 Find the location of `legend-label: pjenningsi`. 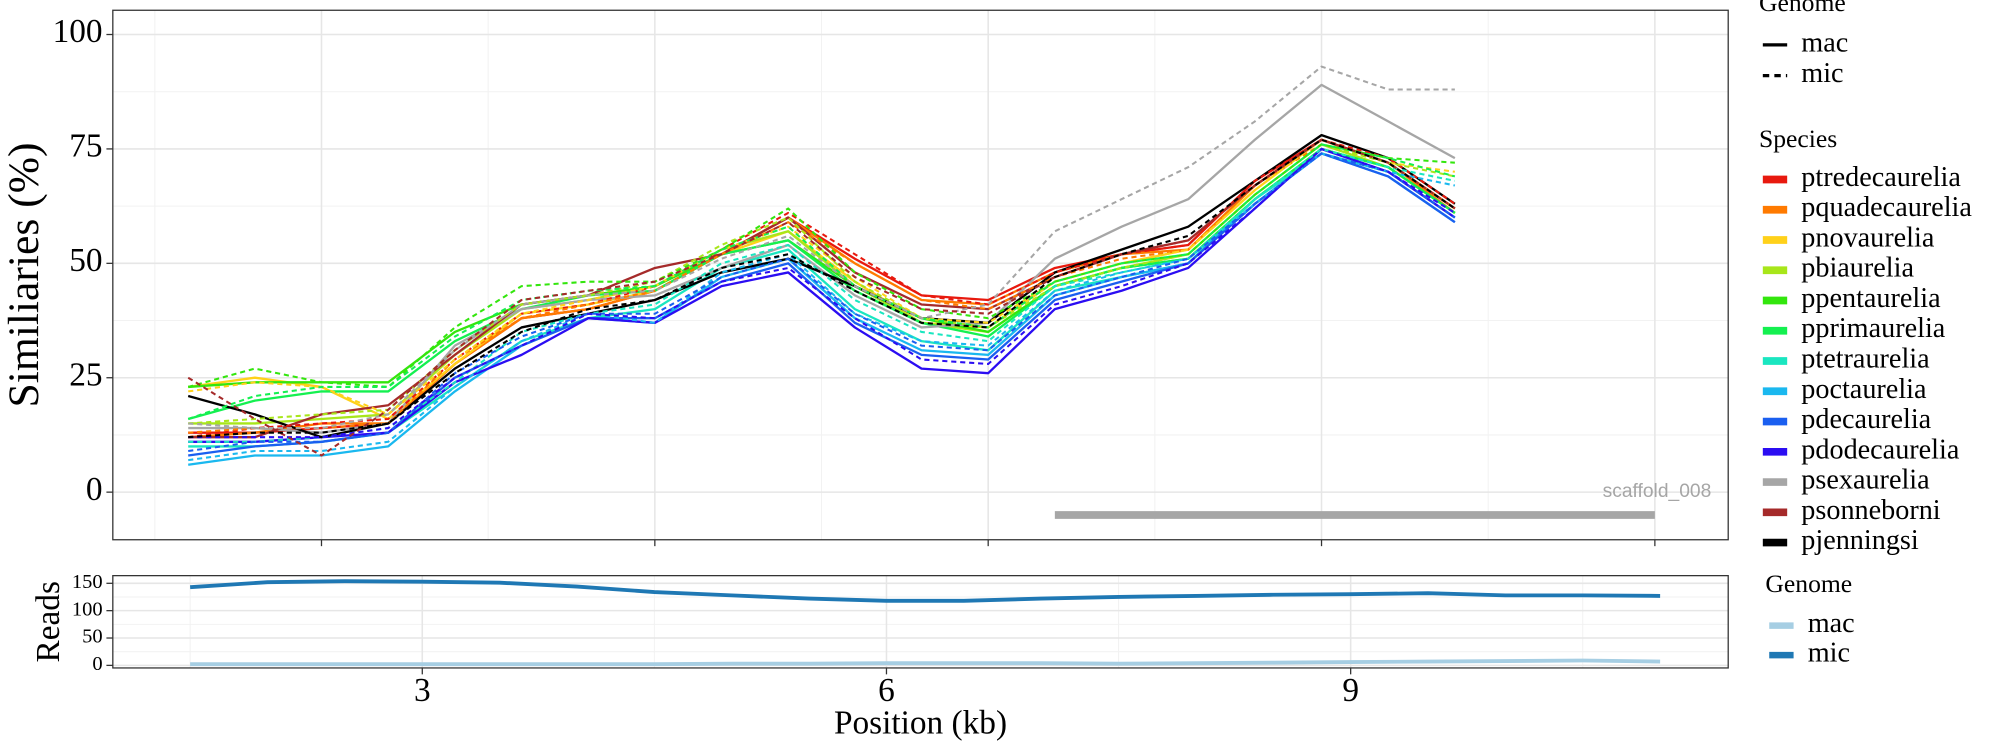

legend-label: pjenningsi is located at coordinates (1860, 540).